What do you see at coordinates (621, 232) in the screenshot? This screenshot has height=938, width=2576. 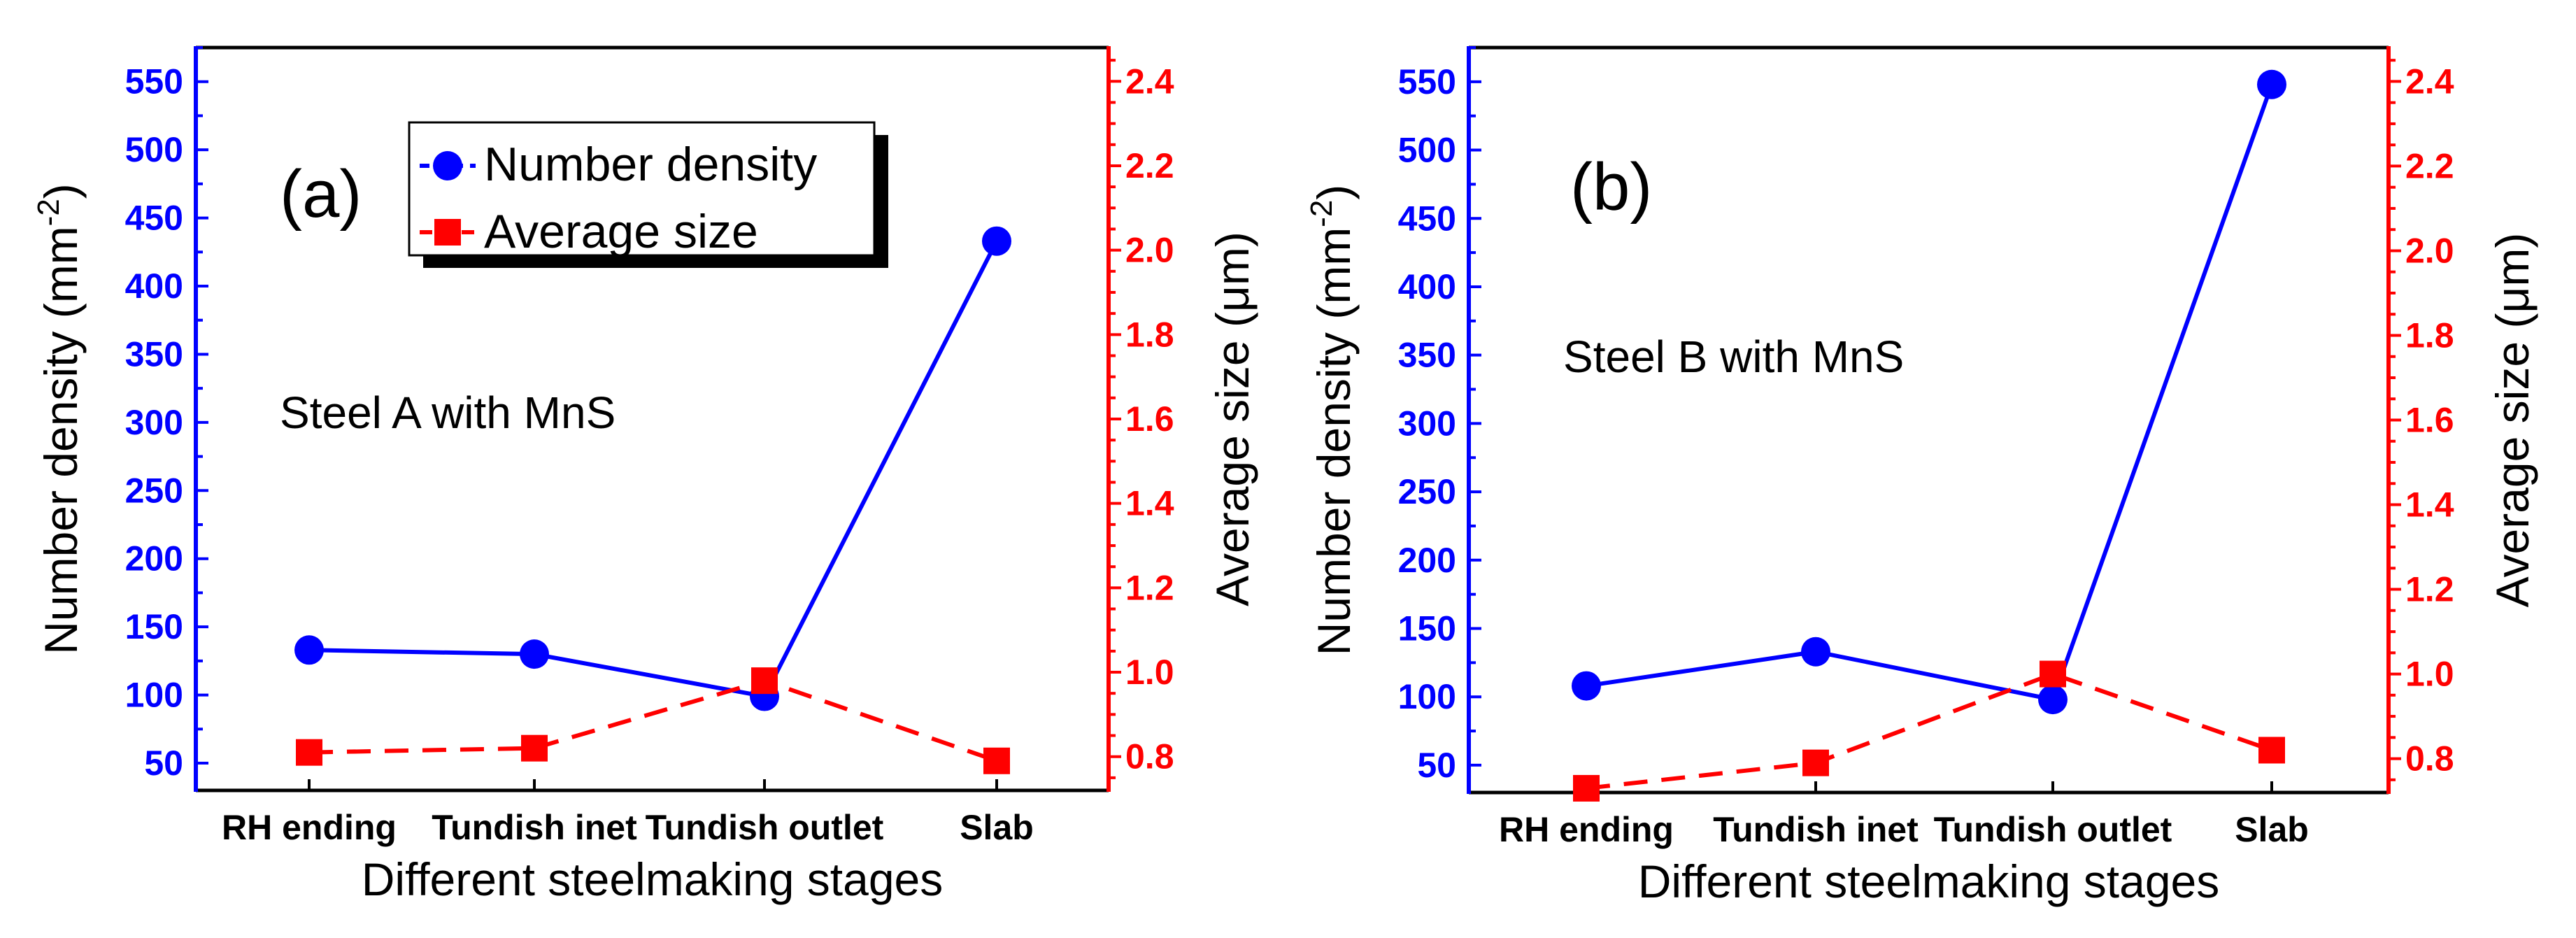 I see `legend-label-average-size: Average size` at bounding box center [621, 232].